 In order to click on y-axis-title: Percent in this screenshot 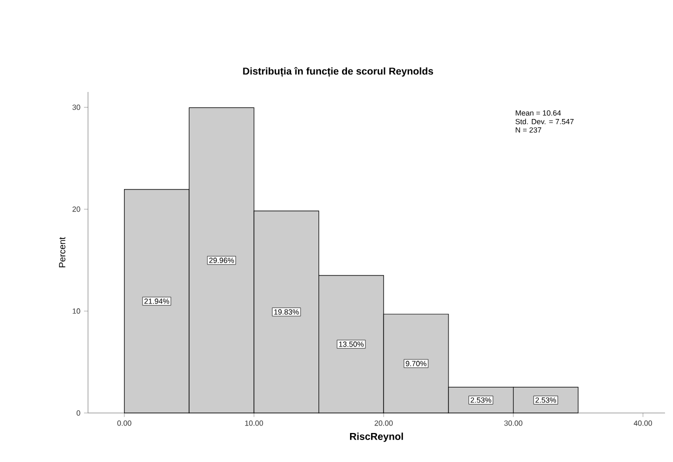, I will do `click(62, 252)`.